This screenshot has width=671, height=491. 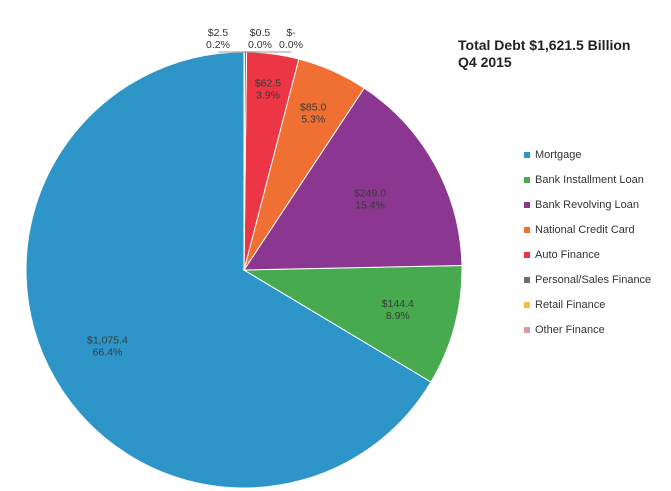 I want to click on value-label-mortgage: $1,075.4, so click(x=107, y=340).